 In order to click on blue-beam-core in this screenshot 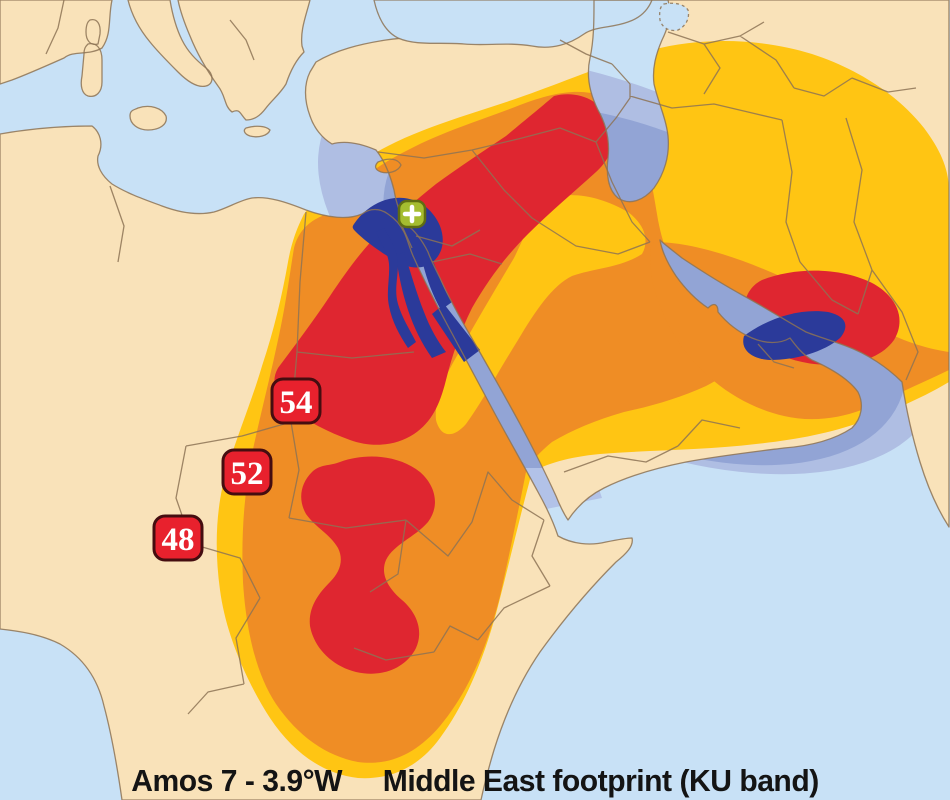, I will do `click(599, 279)`.